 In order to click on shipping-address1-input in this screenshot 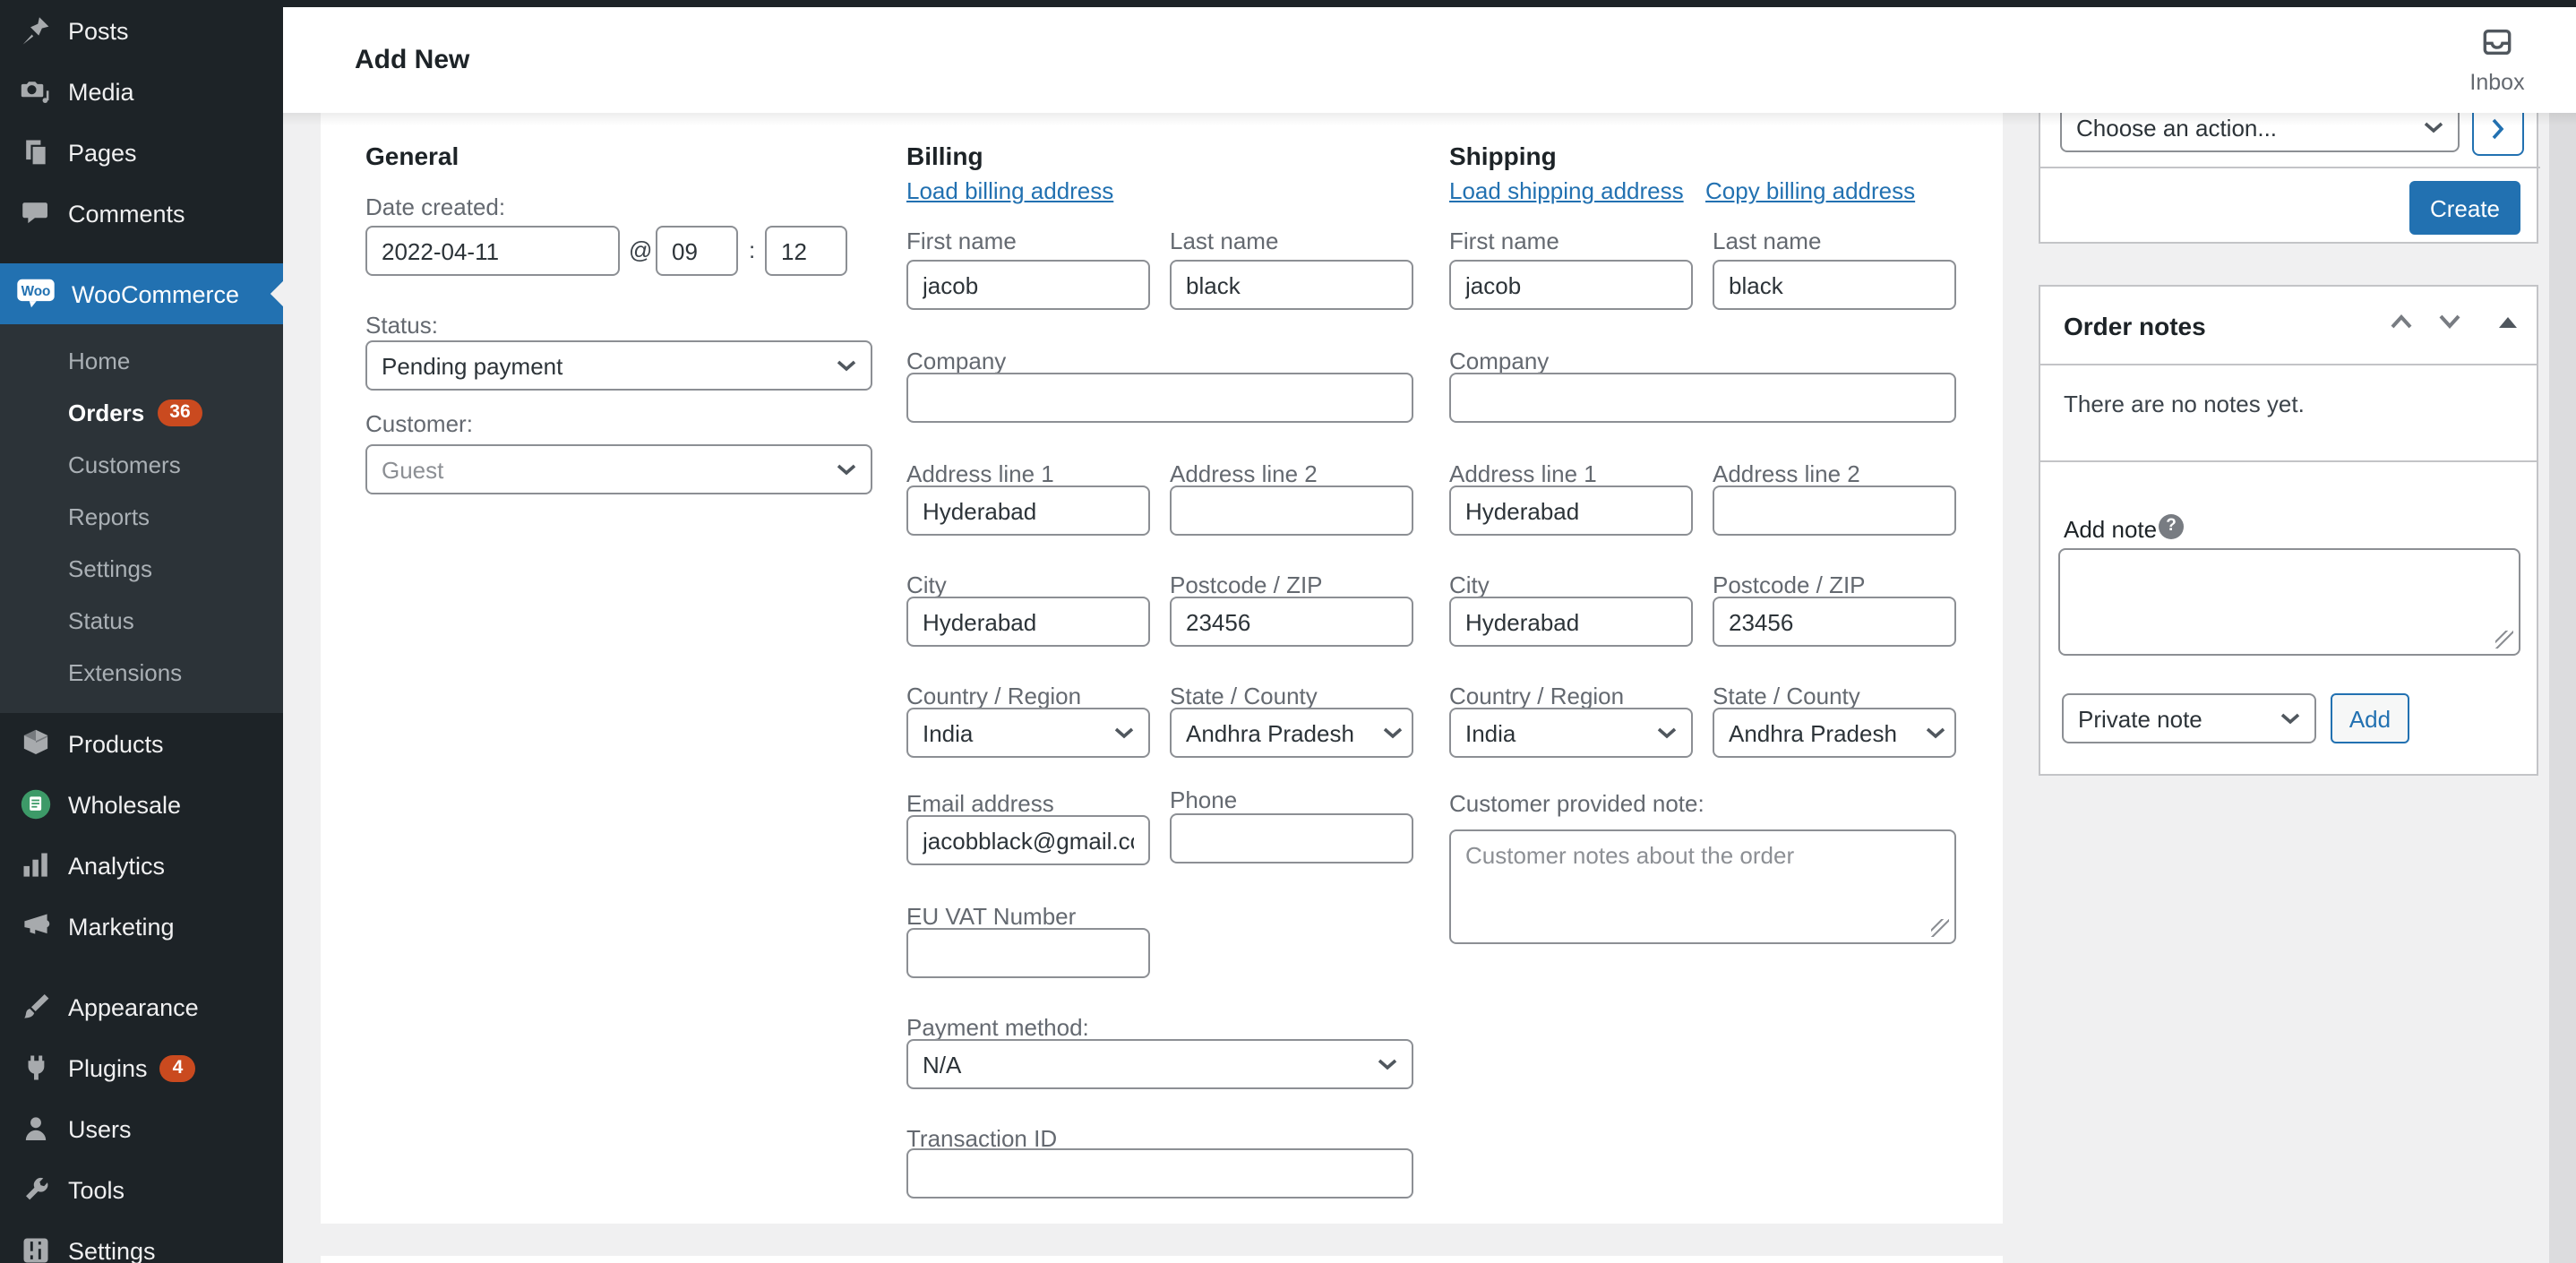, I will do `click(1571, 510)`.